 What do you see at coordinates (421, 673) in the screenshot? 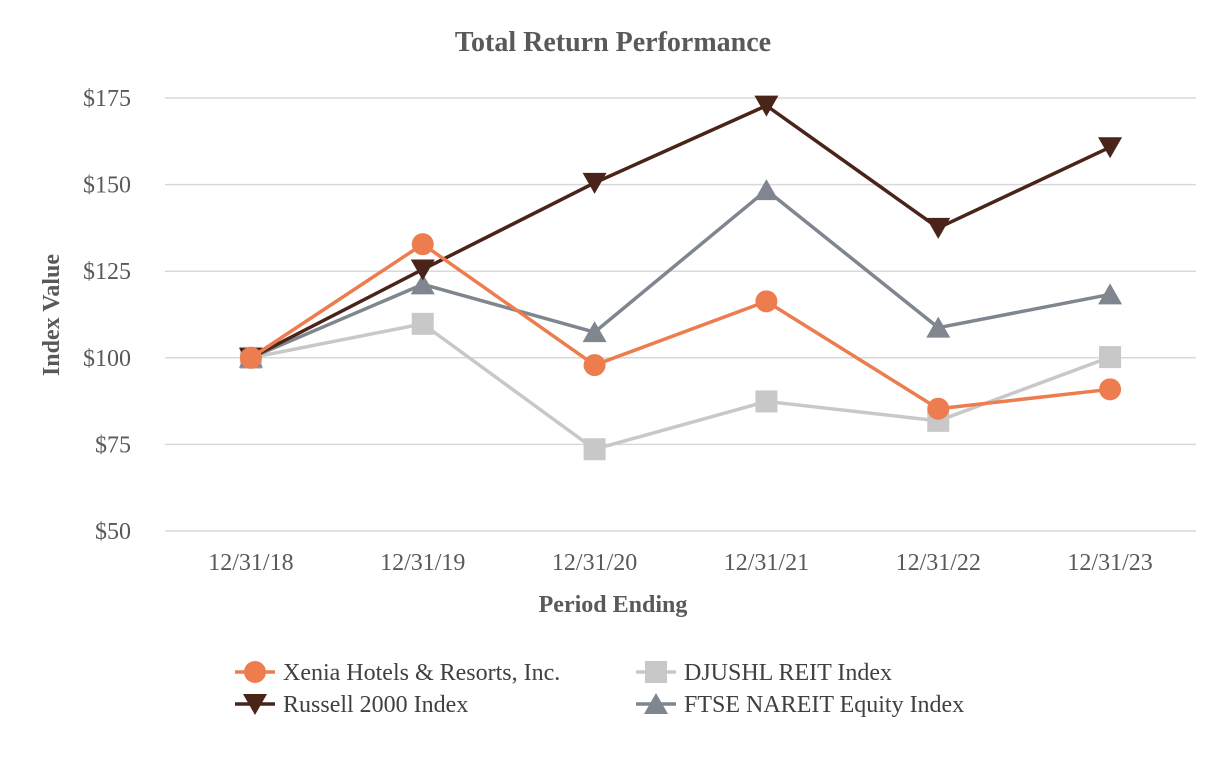
I see `legend-label: Xenia Hotels & Resorts, Inc.` at bounding box center [421, 673].